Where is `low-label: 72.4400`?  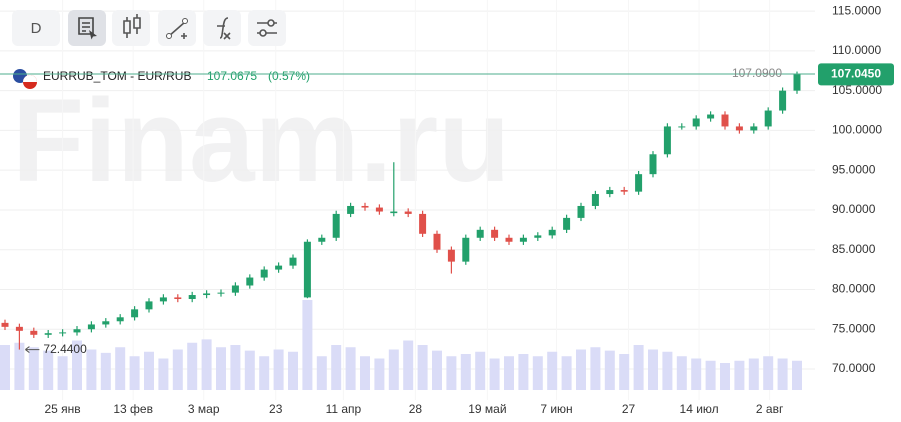
low-label: 72.4400 is located at coordinates (65, 349).